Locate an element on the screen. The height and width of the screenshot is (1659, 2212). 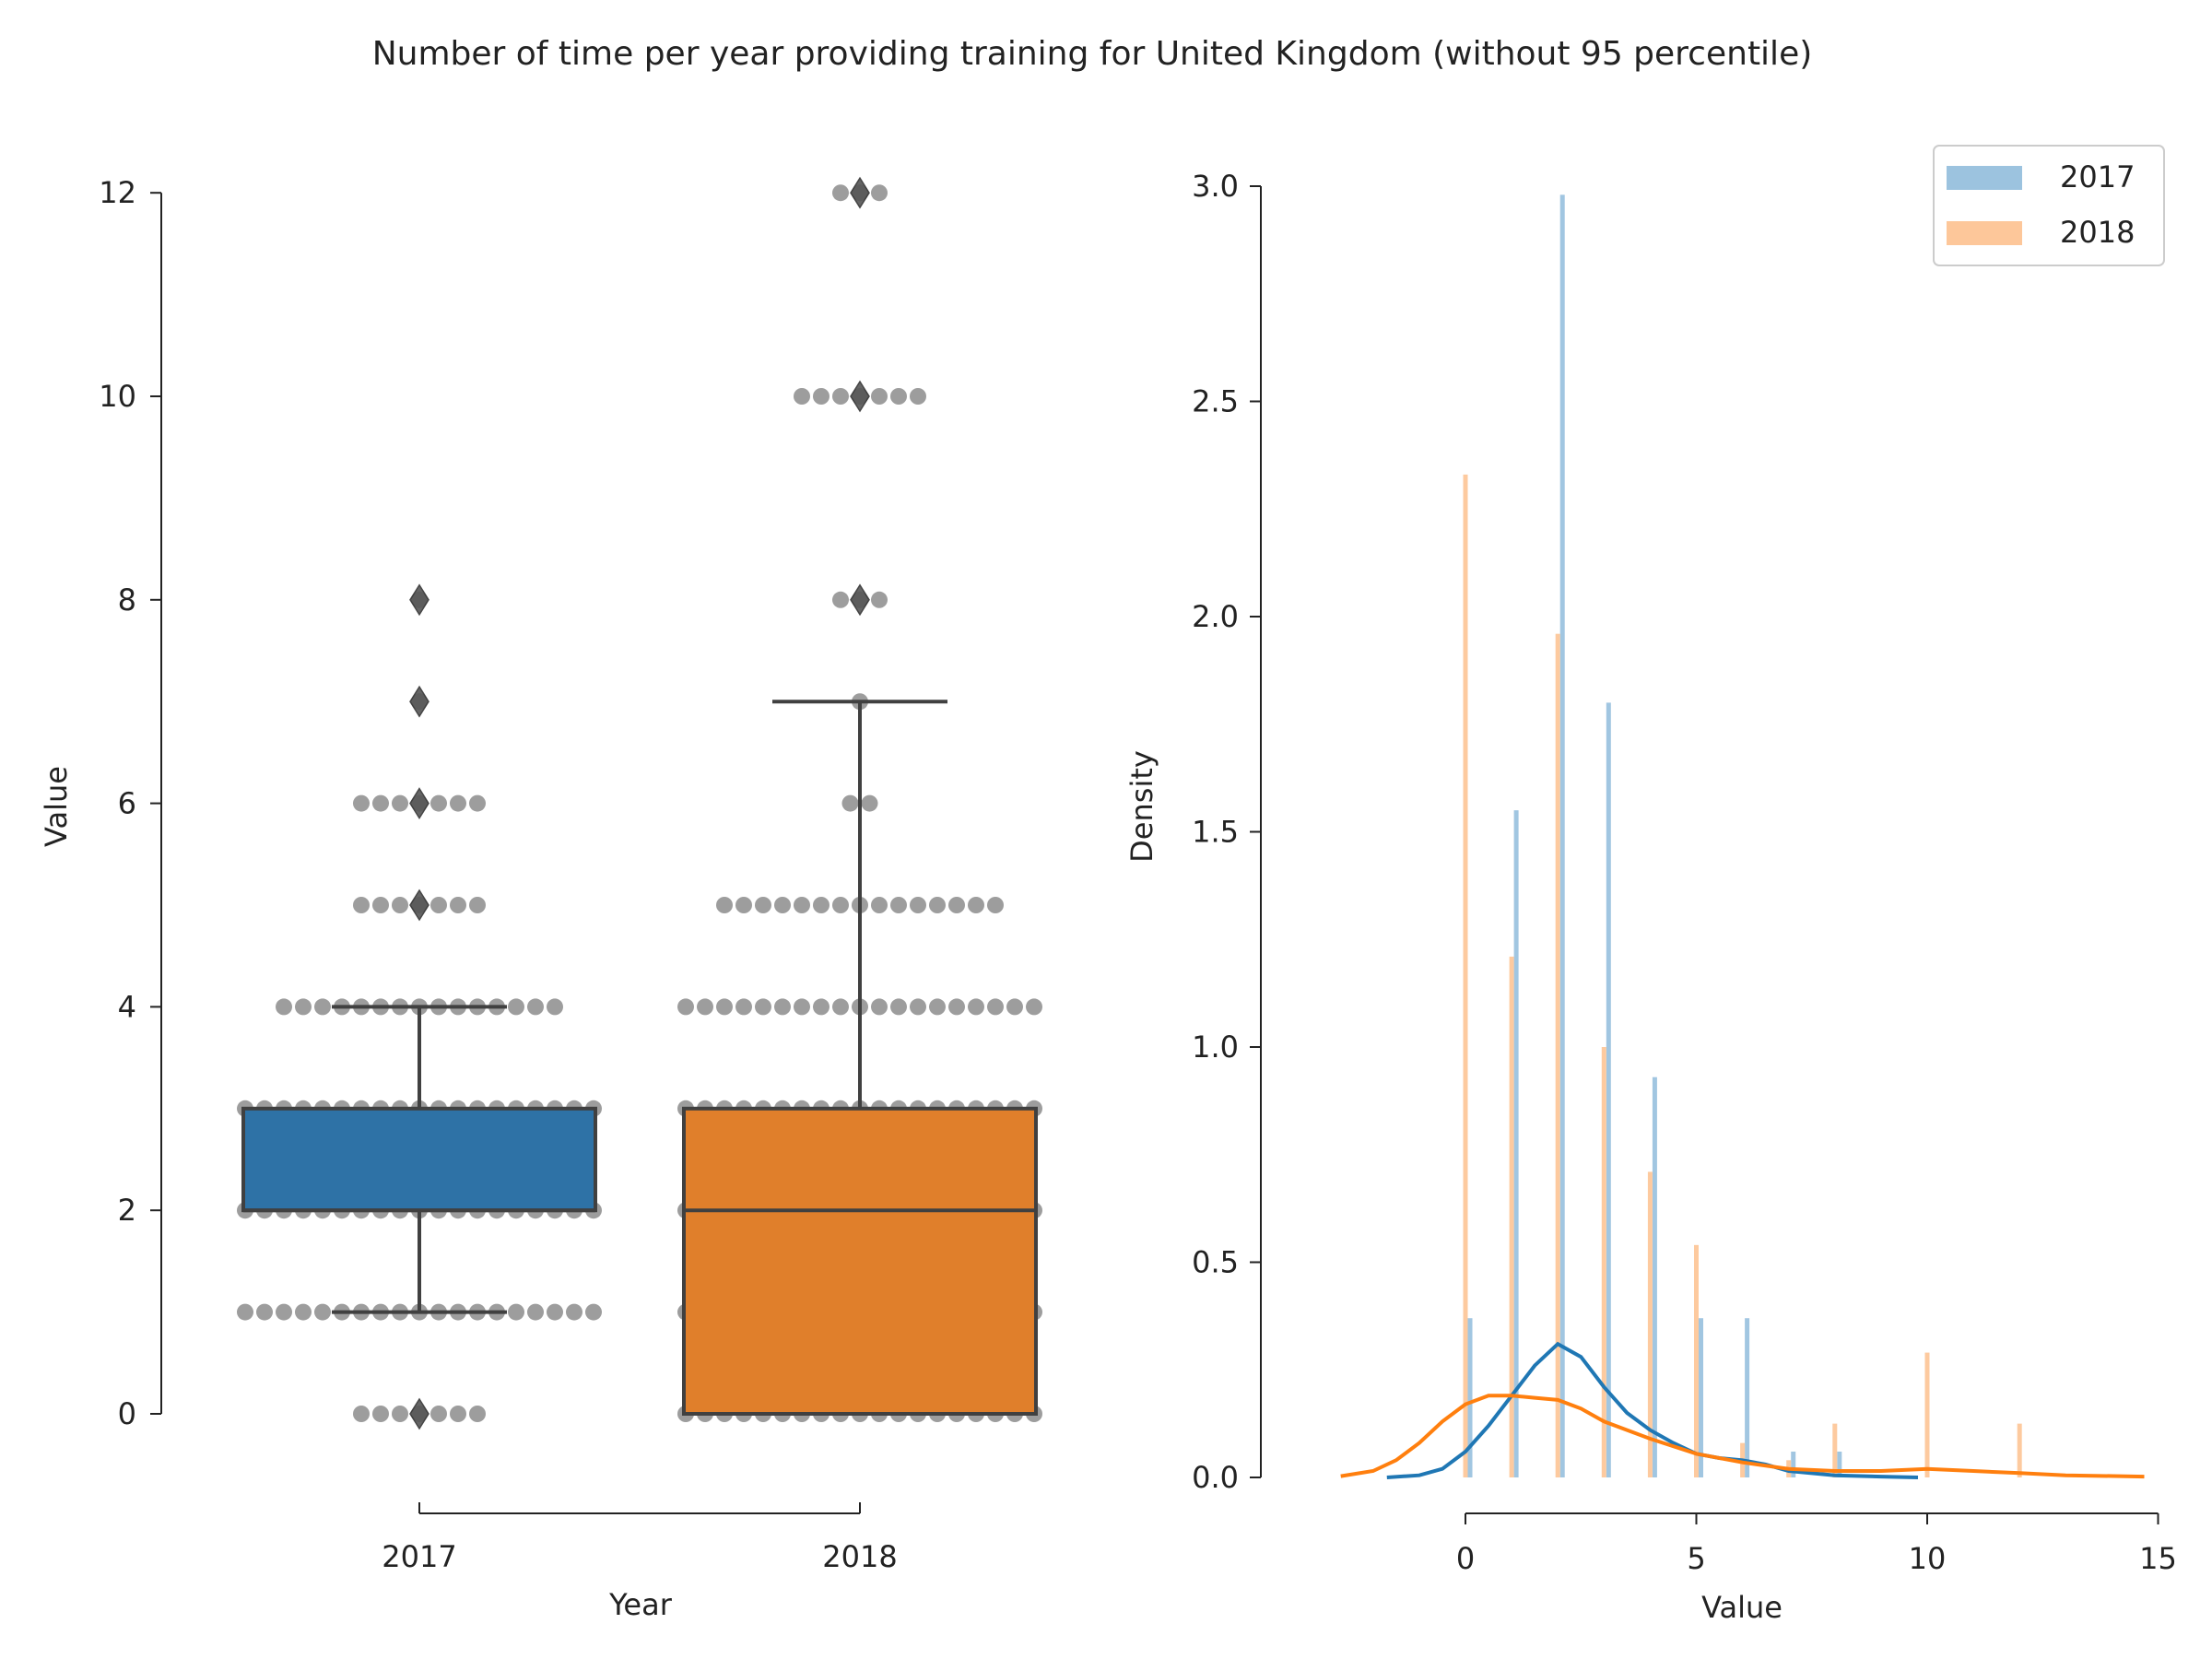
boxplot-xtick-label: 2018 is located at coordinates (859, 1556).